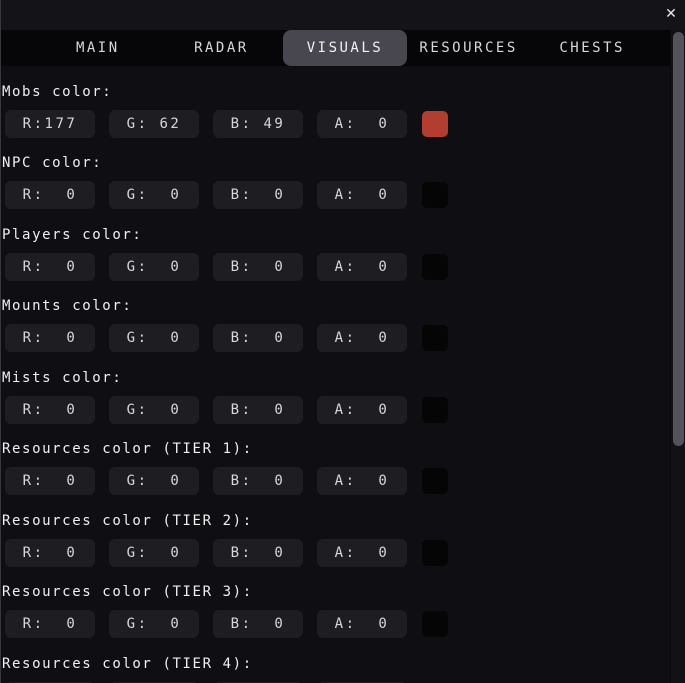 This screenshot has width=685, height=683. Describe the element at coordinates (127, 663) in the screenshot. I see `color-group-label: Resources color (TIER 4):` at that location.